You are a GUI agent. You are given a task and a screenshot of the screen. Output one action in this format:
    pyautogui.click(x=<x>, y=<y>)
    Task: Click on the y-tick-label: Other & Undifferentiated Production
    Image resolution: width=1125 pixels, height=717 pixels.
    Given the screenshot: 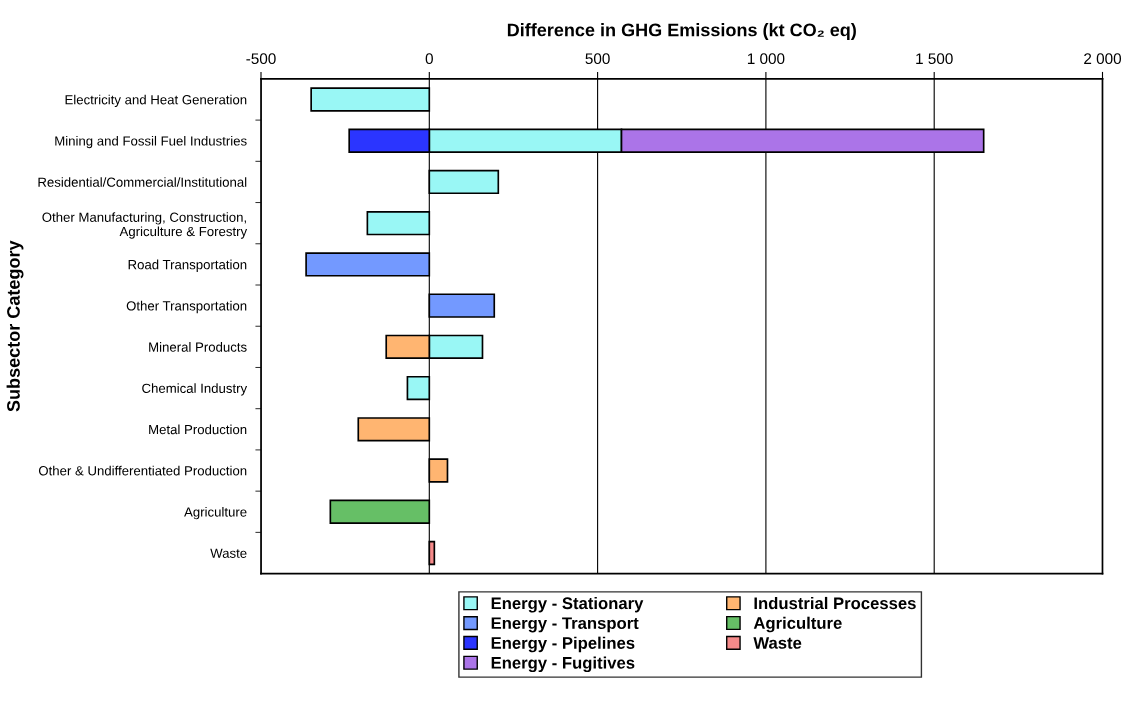 What is the action you would take?
    pyautogui.click(x=142, y=470)
    